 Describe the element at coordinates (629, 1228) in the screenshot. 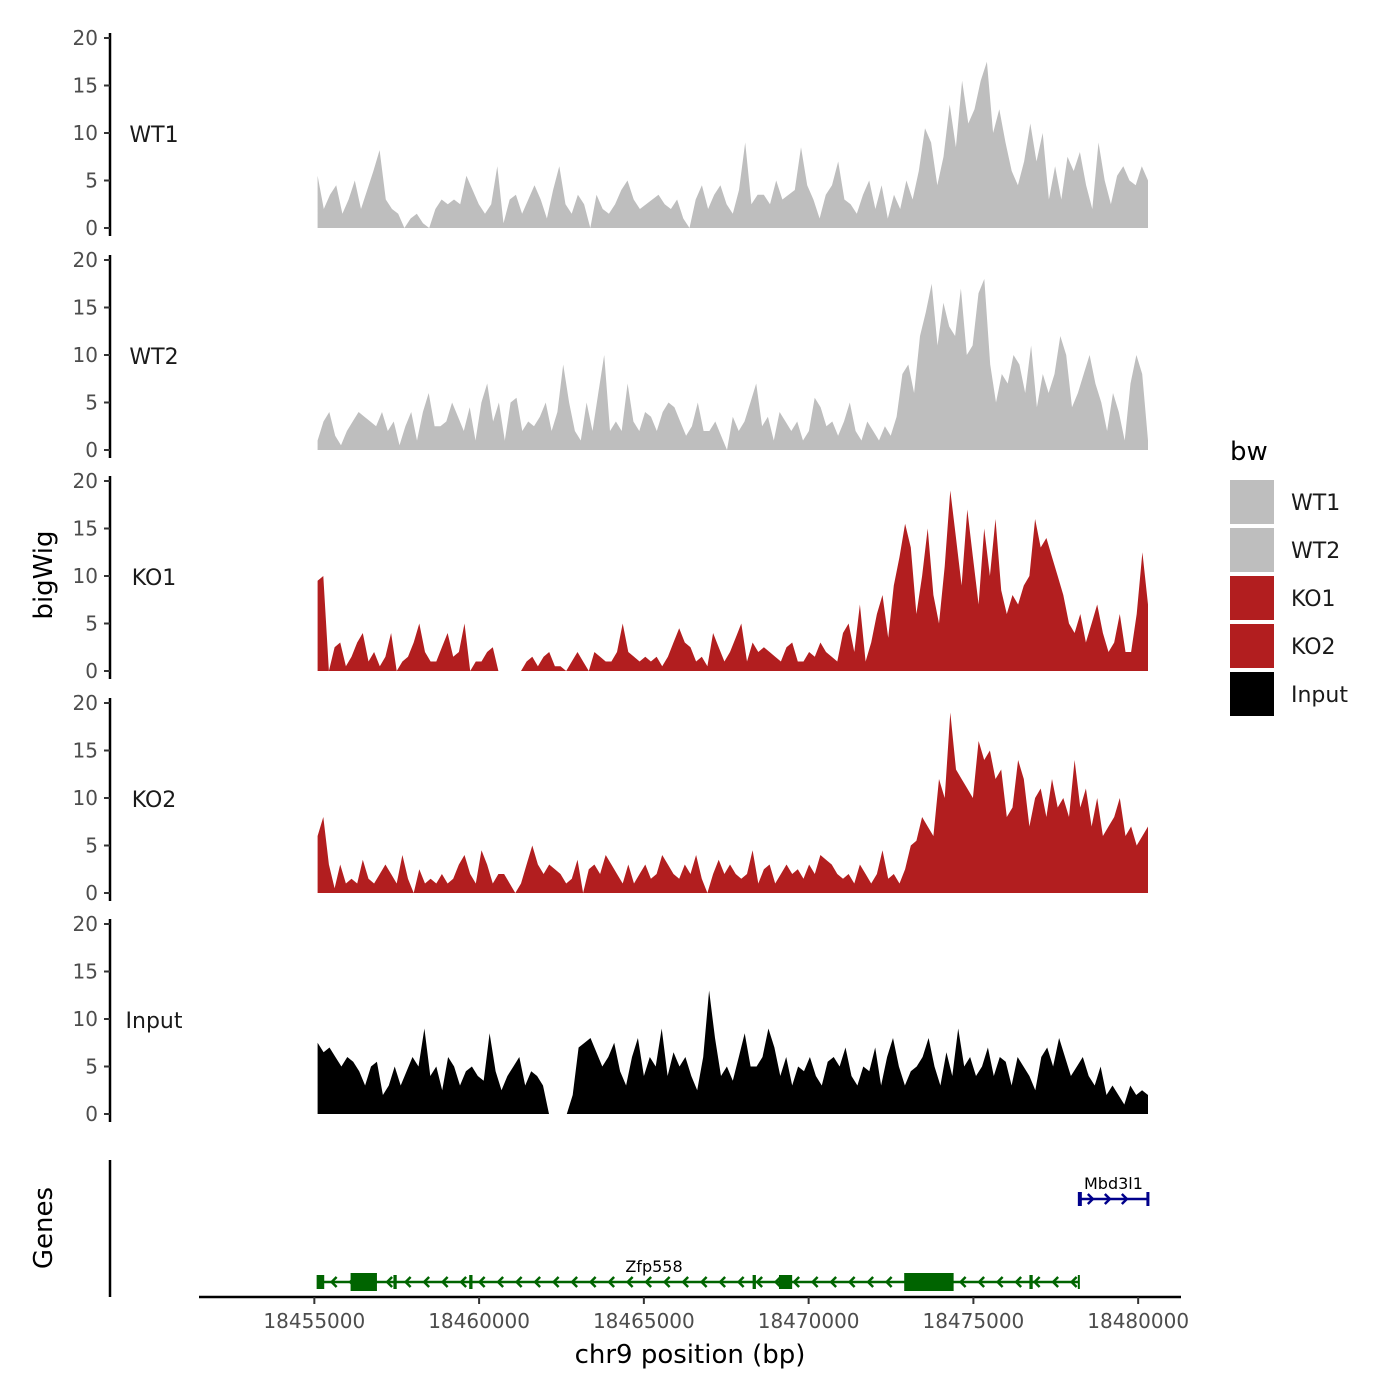

I see `genes-panel: Zfp558 Mbd3l1` at that location.